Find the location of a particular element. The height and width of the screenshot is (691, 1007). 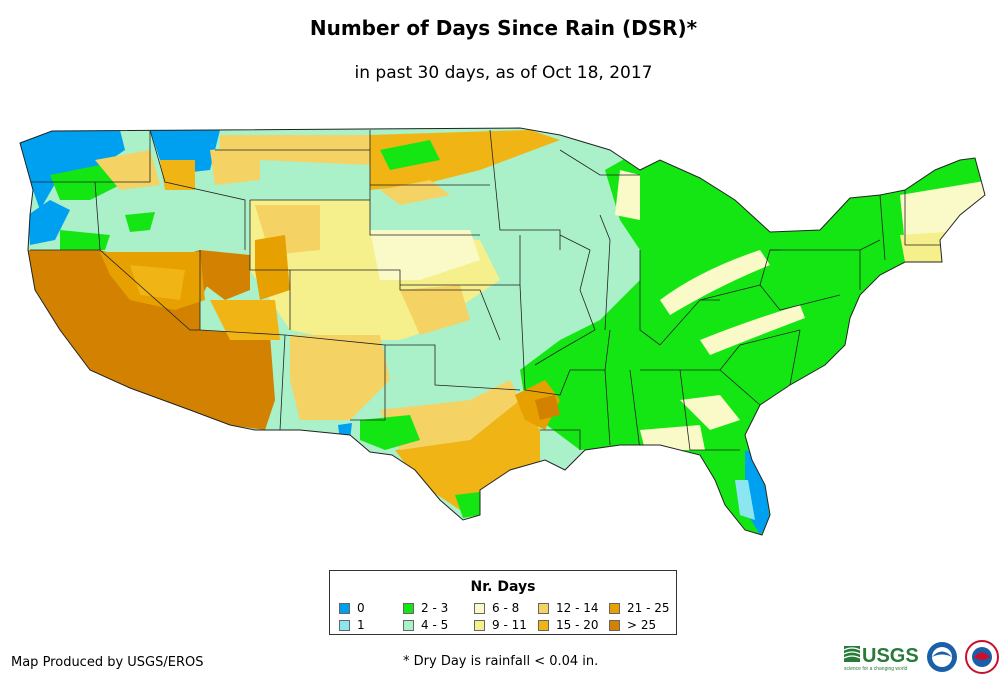

logos: USGS science for a changing world is located at coordinates (924, 660).